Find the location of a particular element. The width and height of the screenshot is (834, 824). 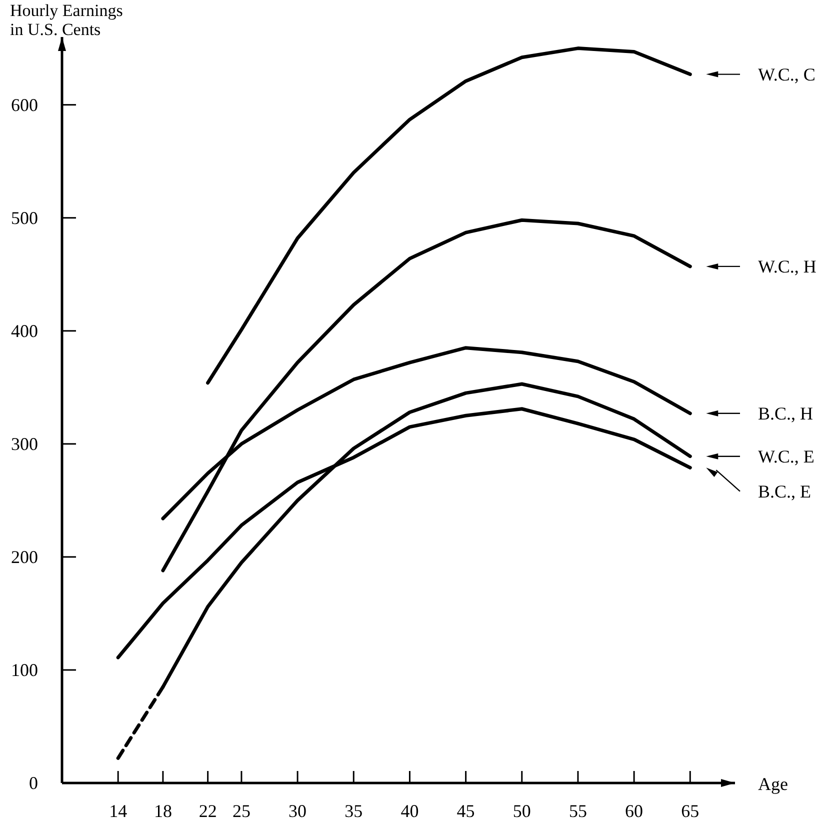

x-tick-label: 22 is located at coordinates (207, 811).